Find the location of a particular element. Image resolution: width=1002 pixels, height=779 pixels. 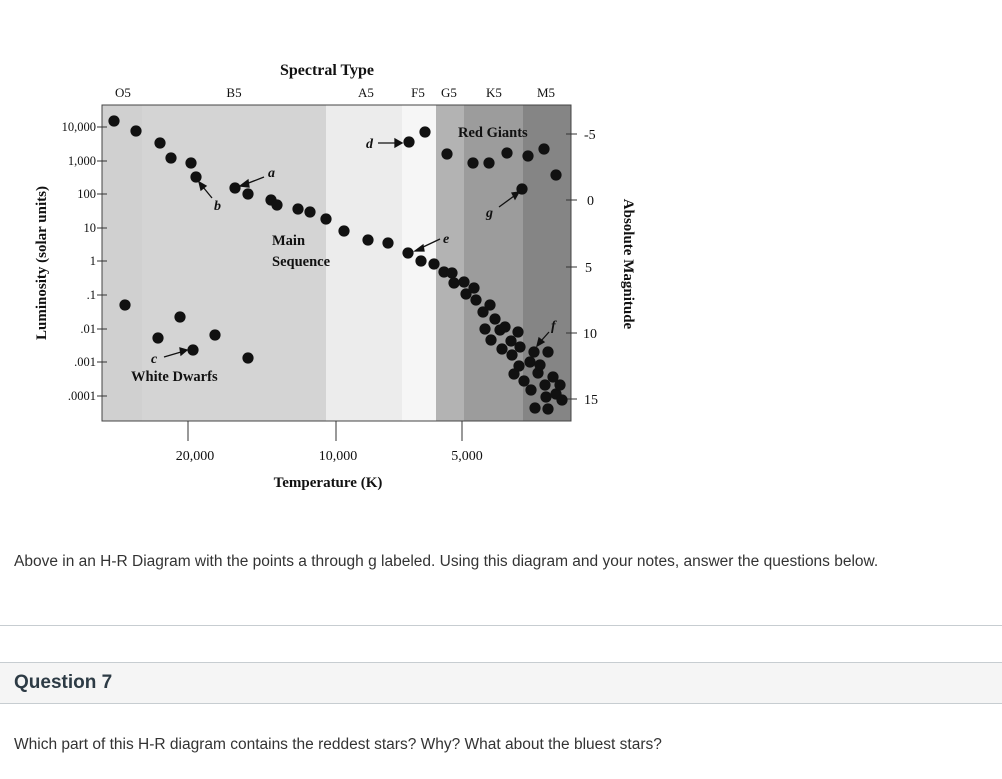

point-label-a: a is located at coordinates (271, 173).